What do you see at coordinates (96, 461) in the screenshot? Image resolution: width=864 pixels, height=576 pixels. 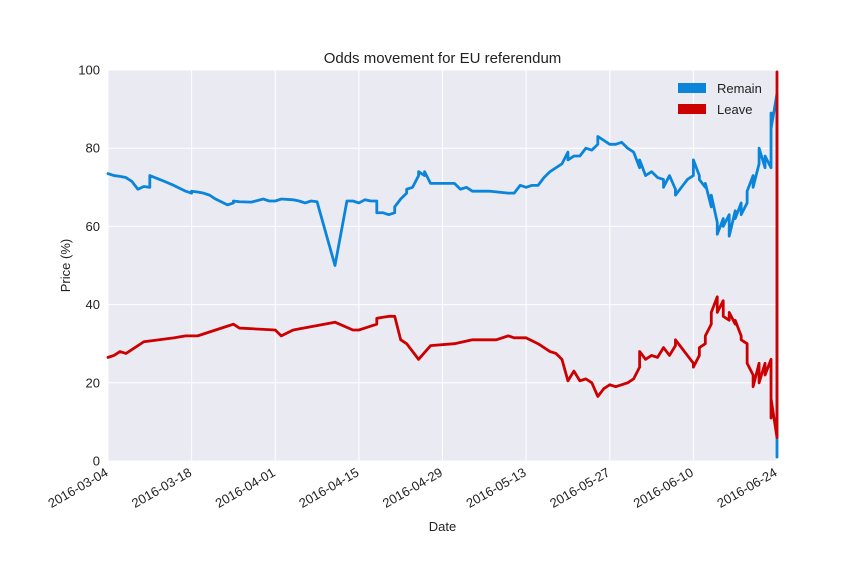 I see `y-tick-label: 0` at bounding box center [96, 461].